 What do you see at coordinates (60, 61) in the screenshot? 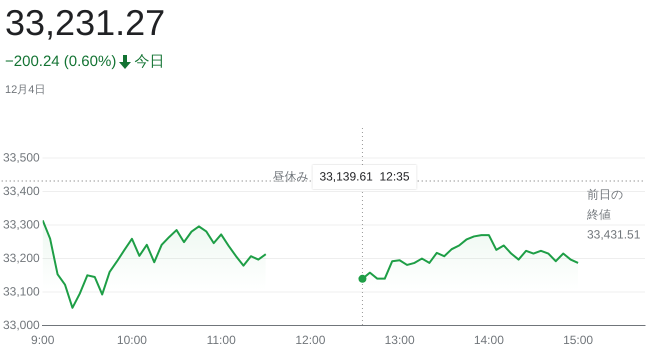
I see `chart-subtitle: −200.24 (0.60%)` at bounding box center [60, 61].